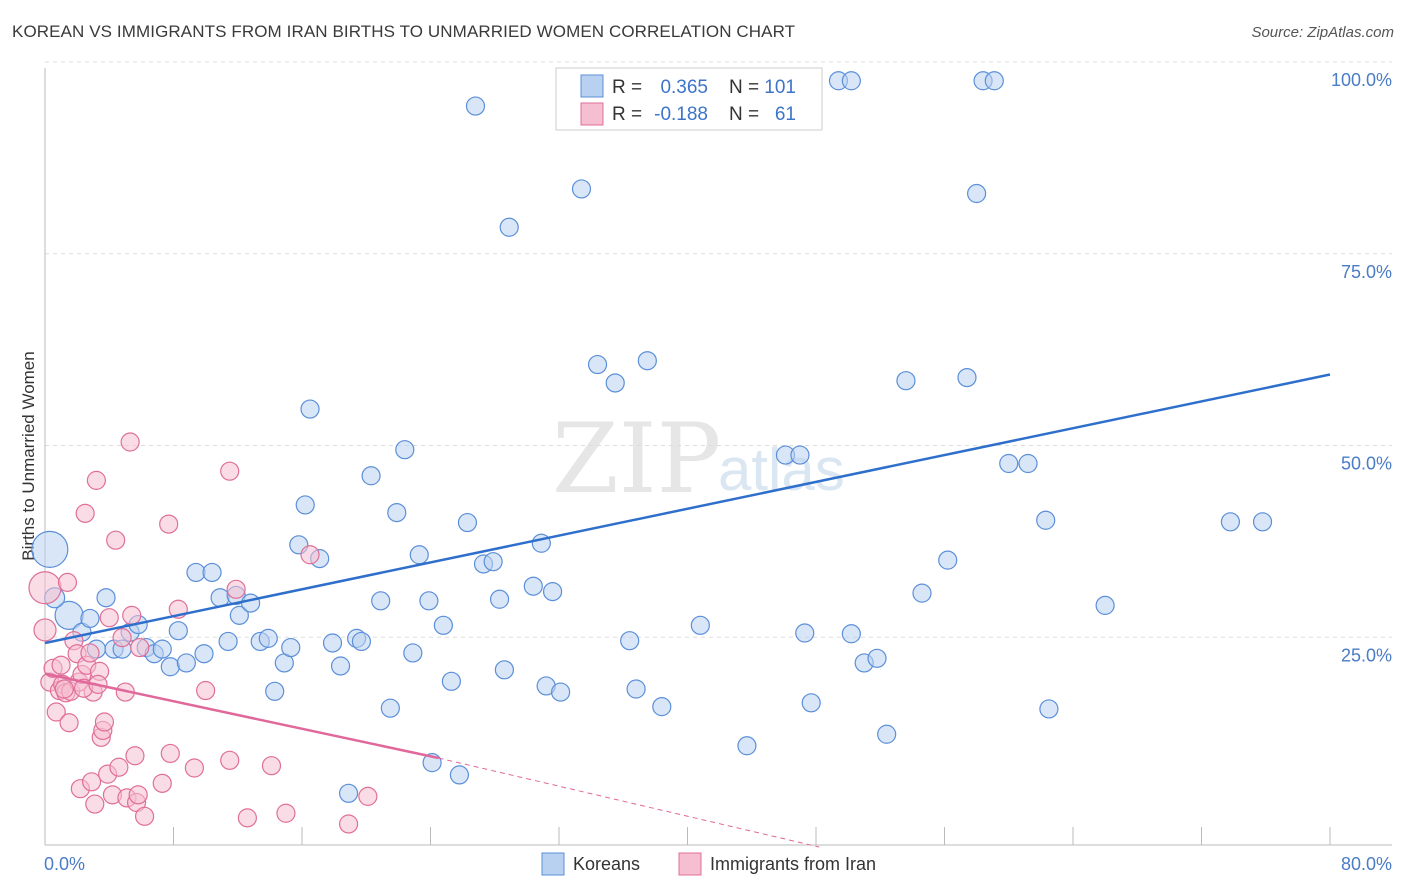  I want to click on legend-swatch-iran, so click(592, 114).